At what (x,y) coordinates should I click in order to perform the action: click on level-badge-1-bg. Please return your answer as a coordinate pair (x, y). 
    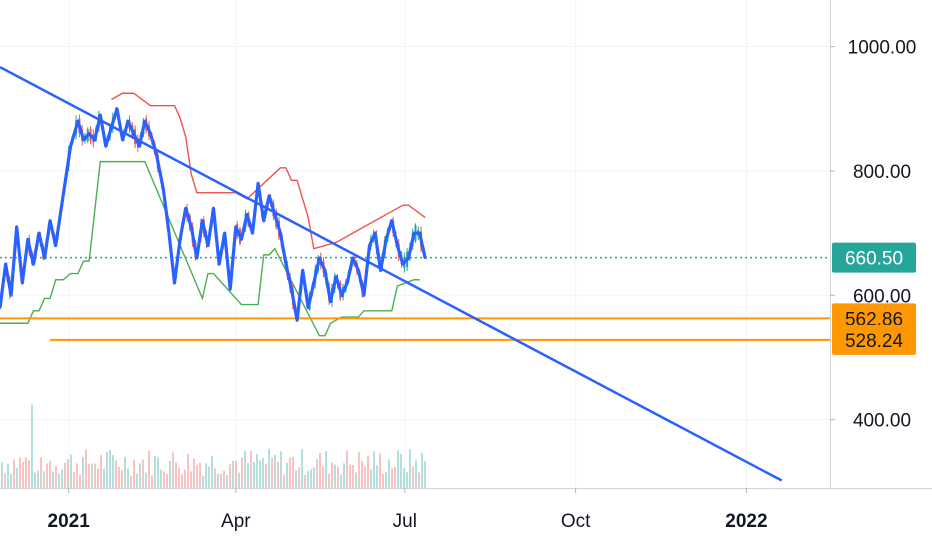
    Looking at the image, I should click on (874, 339).